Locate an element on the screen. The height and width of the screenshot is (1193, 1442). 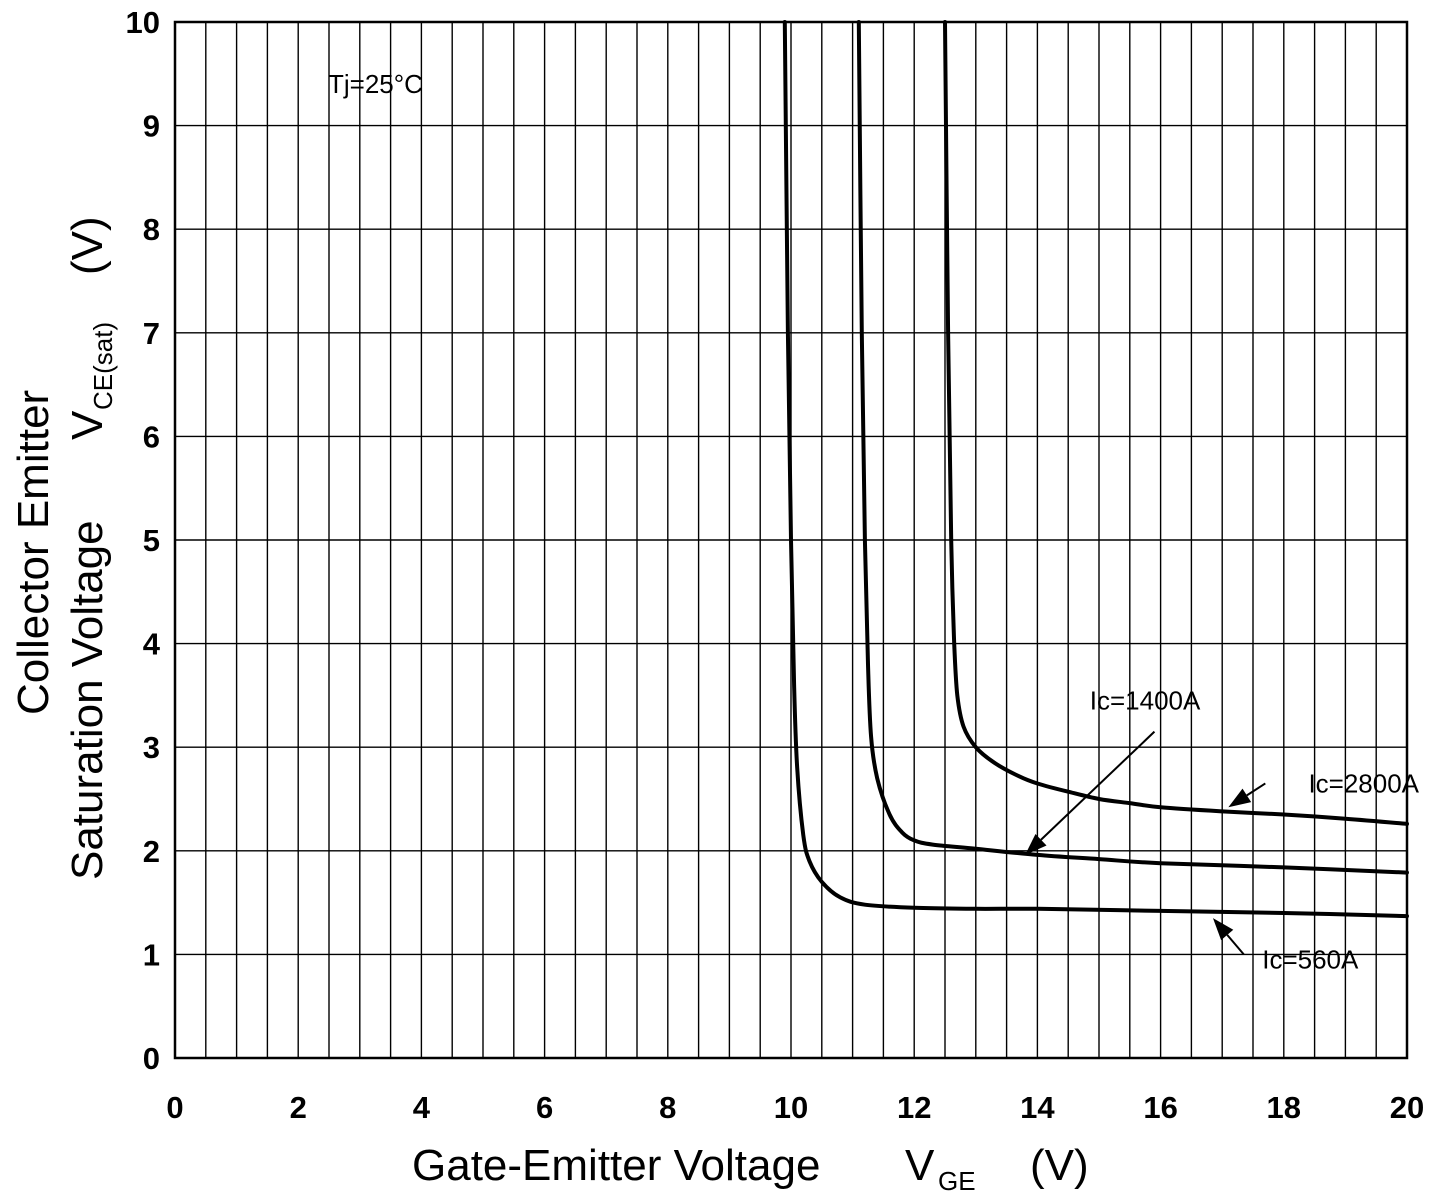
y-axis-unit: (V) is located at coordinates (87, 245).